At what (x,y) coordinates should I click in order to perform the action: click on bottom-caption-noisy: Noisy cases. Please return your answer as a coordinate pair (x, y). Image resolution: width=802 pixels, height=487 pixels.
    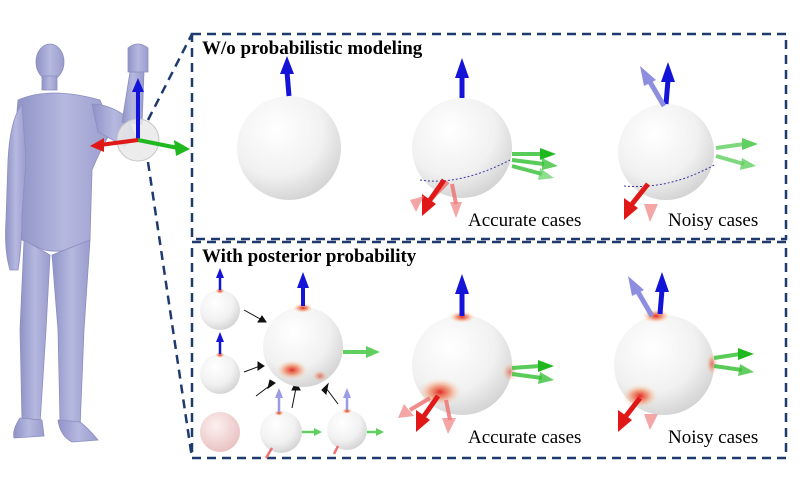
    Looking at the image, I should click on (713, 437).